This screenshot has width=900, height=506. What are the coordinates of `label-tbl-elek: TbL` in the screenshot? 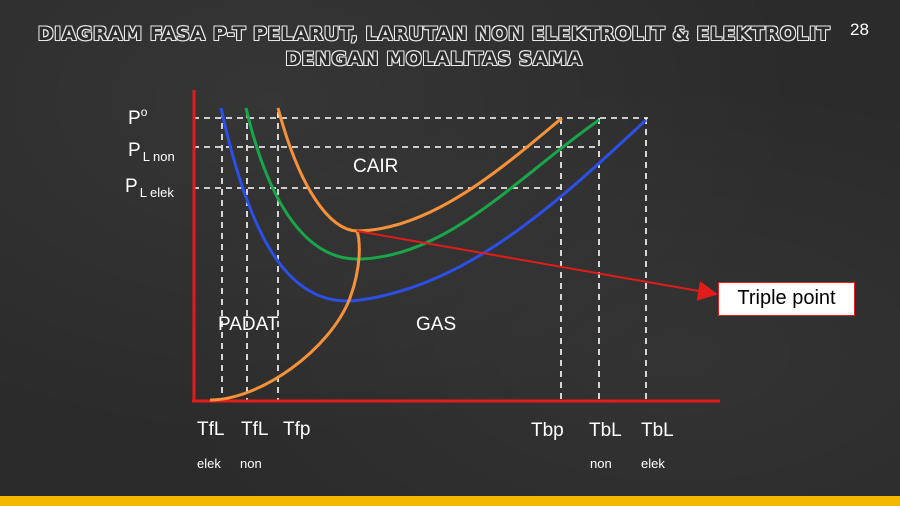 It's located at (657, 430).